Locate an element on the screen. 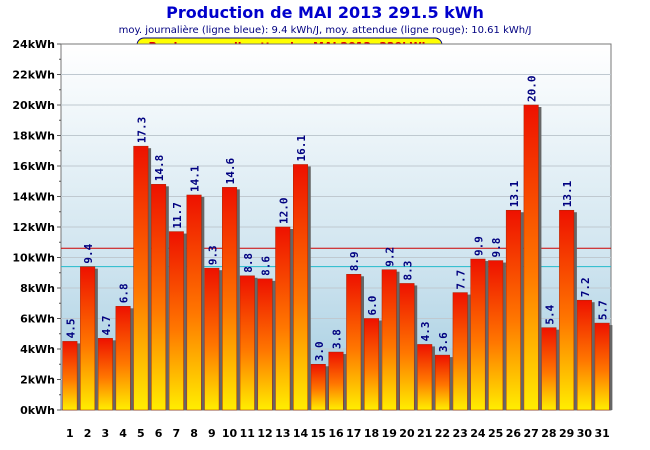  y-tick-label: 20kWh is located at coordinates (33, 105).